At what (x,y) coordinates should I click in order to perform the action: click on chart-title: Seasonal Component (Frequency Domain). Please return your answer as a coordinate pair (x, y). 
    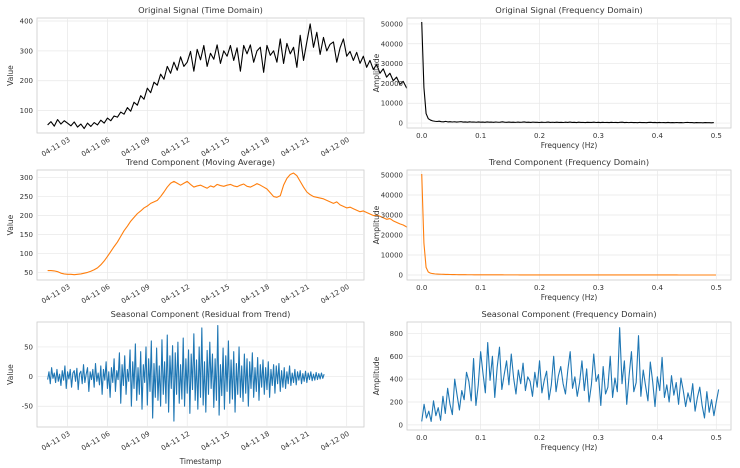
    Looking at the image, I should click on (568, 314).